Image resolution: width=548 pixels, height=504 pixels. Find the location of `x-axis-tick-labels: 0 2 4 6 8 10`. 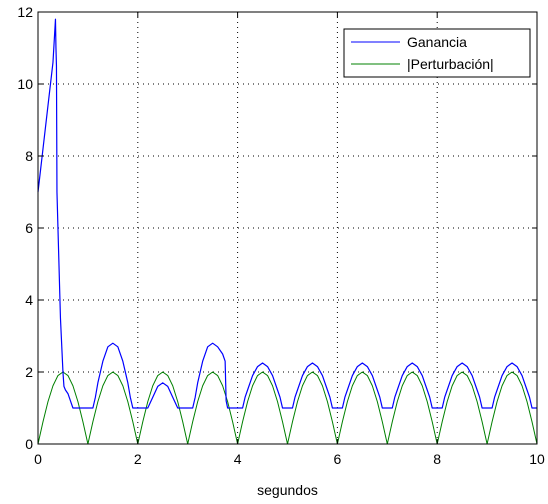

x-axis-tick-labels: 0 2 4 6 8 10 is located at coordinates (289, 459).